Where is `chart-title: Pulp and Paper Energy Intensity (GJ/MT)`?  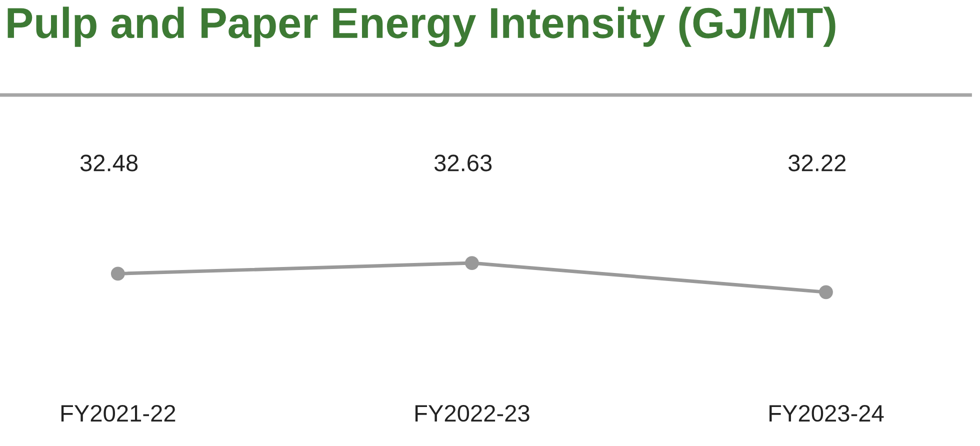
chart-title: Pulp and Paper Energy Intensity (GJ/MT) is located at coordinates (422, 27).